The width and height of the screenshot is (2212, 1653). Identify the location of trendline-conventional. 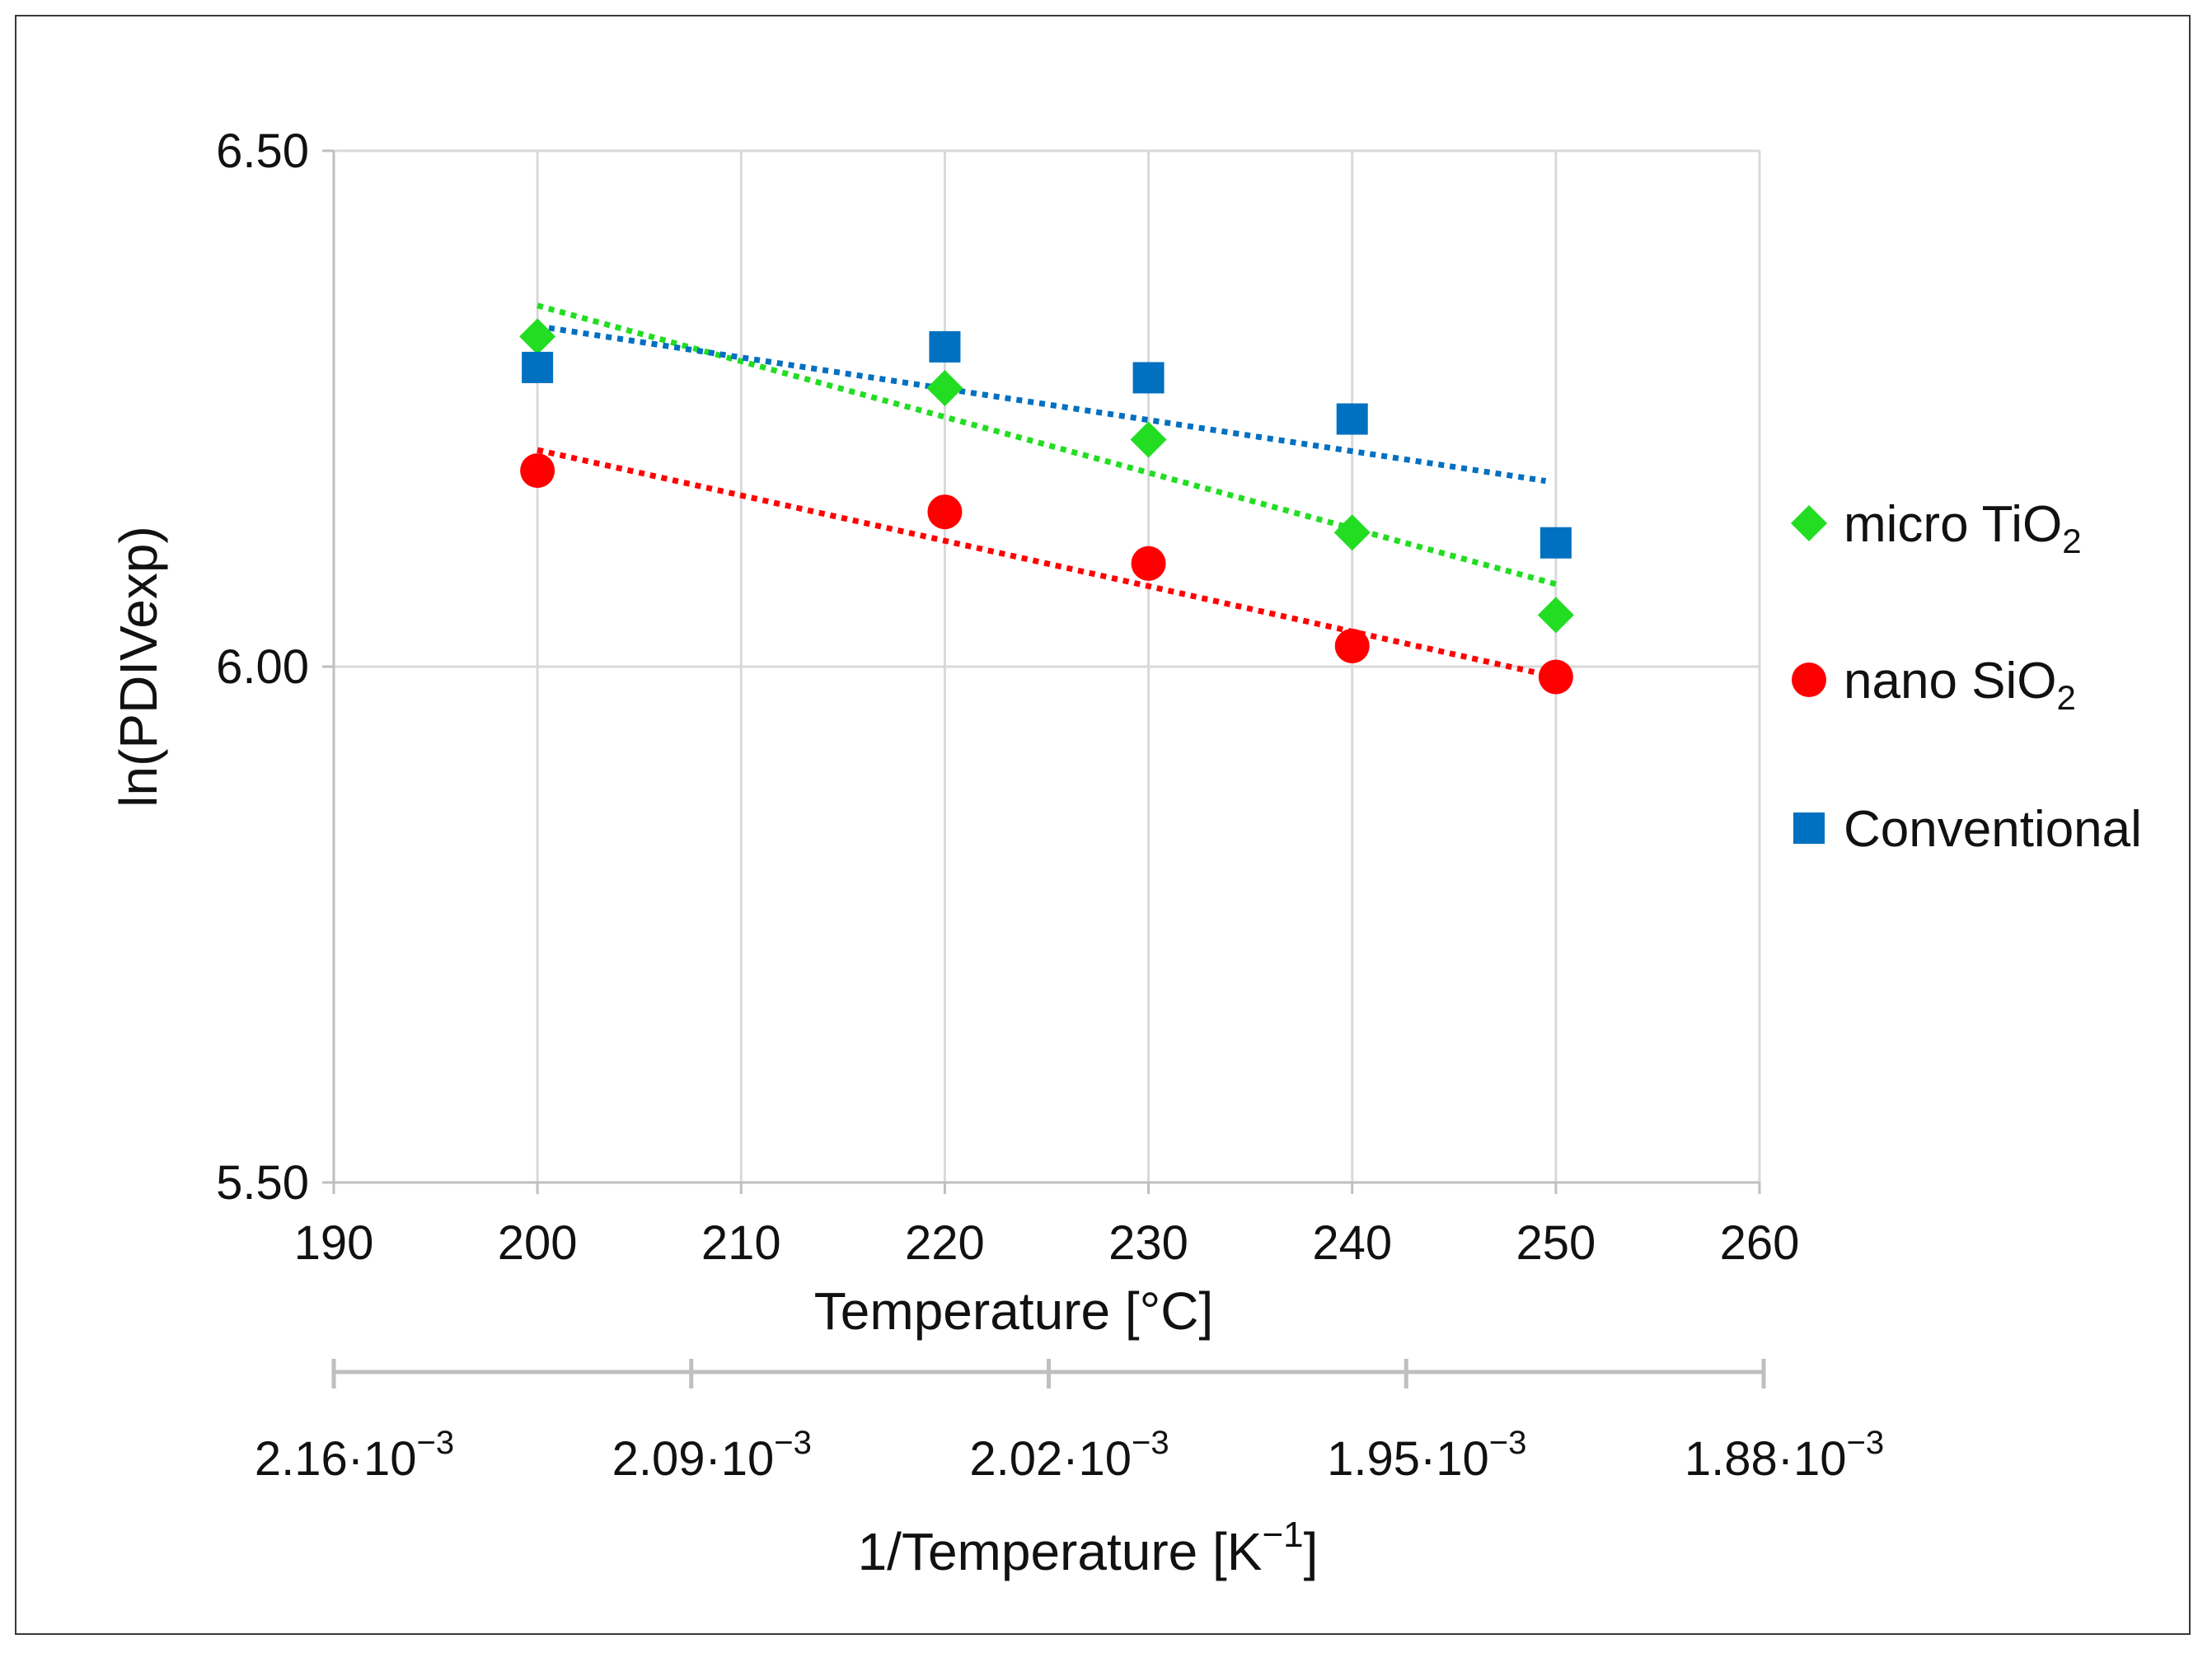
(1042, 404).